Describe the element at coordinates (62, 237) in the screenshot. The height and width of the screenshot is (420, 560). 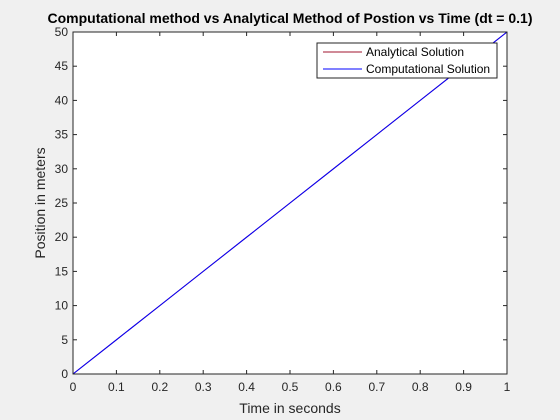
I see `y-tick-label: 20` at that location.